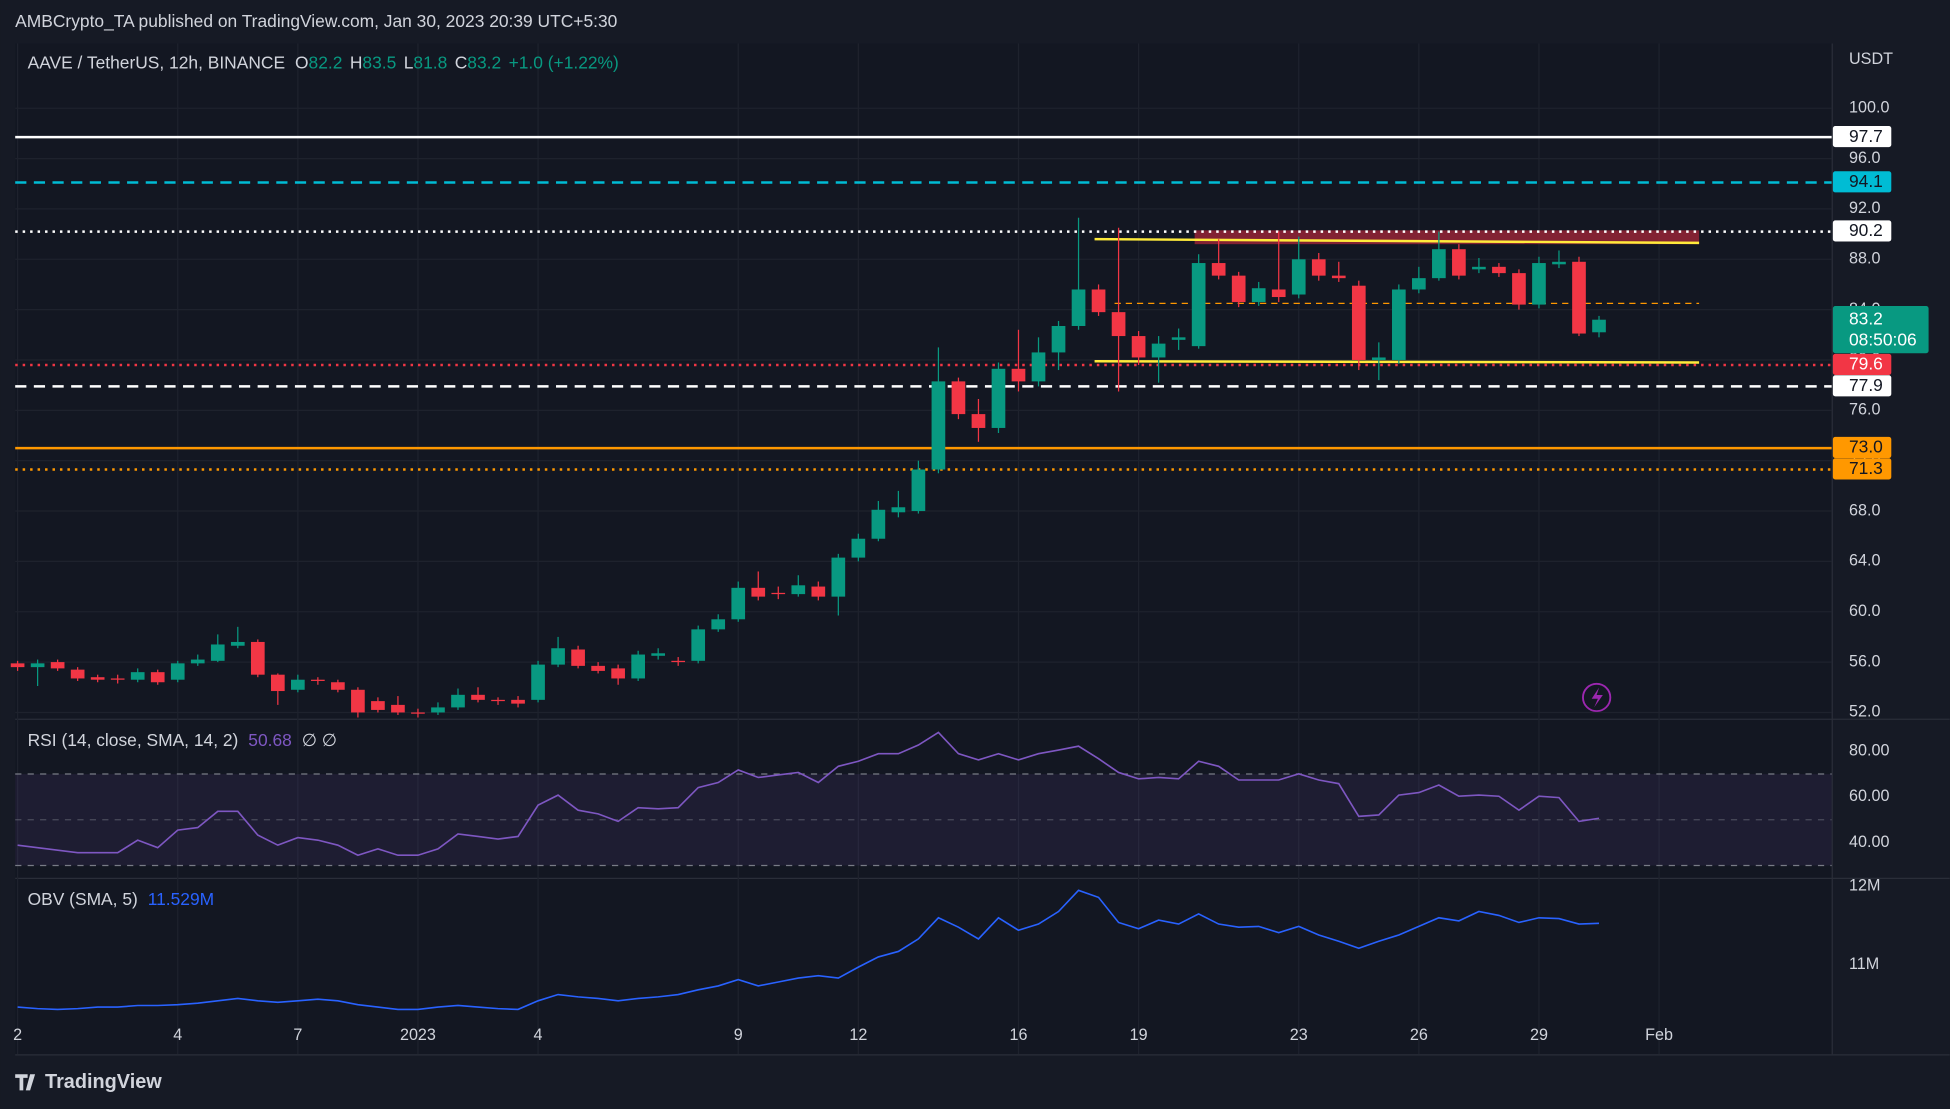 The width and height of the screenshot is (1950, 1109). I want to click on indicator-extra: ∅ ∅, so click(319, 740).